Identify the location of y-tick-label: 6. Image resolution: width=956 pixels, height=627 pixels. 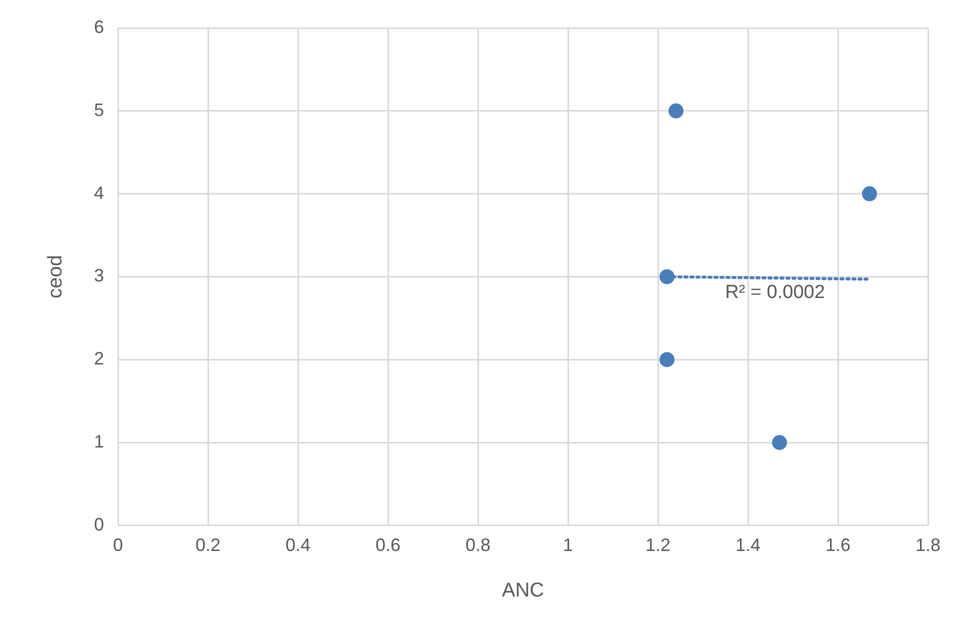
(99, 26).